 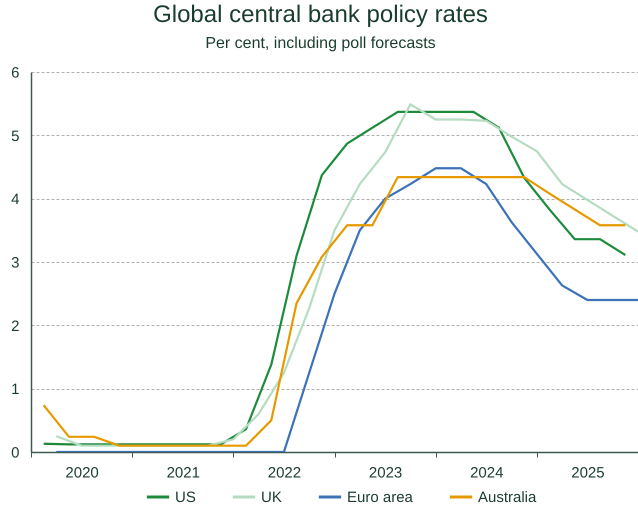 I want to click on y-tick-label: 0, so click(x=15, y=453).